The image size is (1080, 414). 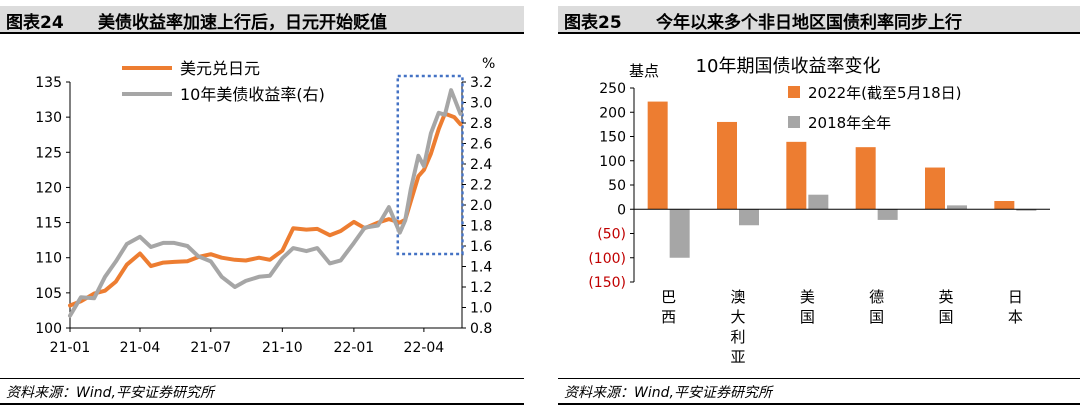 I want to click on left-figure-title: 美债收益率加速上行后，日元开始贬值, so click(x=242, y=23).